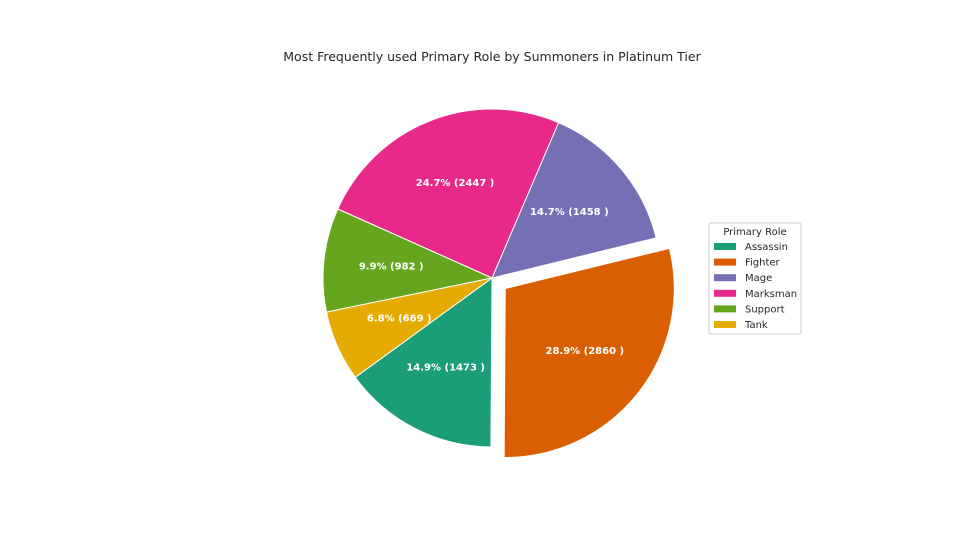 This screenshot has height=560, width=960. What do you see at coordinates (455, 183) in the screenshot?
I see `slice-label-marksman: 24.7% (2447 )` at bounding box center [455, 183].